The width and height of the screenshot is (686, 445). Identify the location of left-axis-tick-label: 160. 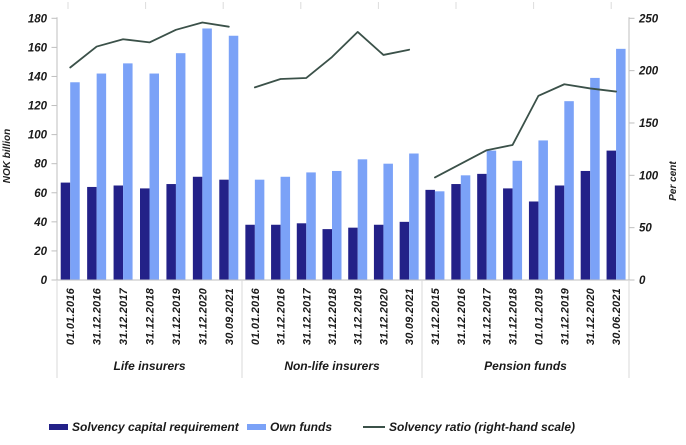
(38, 48).